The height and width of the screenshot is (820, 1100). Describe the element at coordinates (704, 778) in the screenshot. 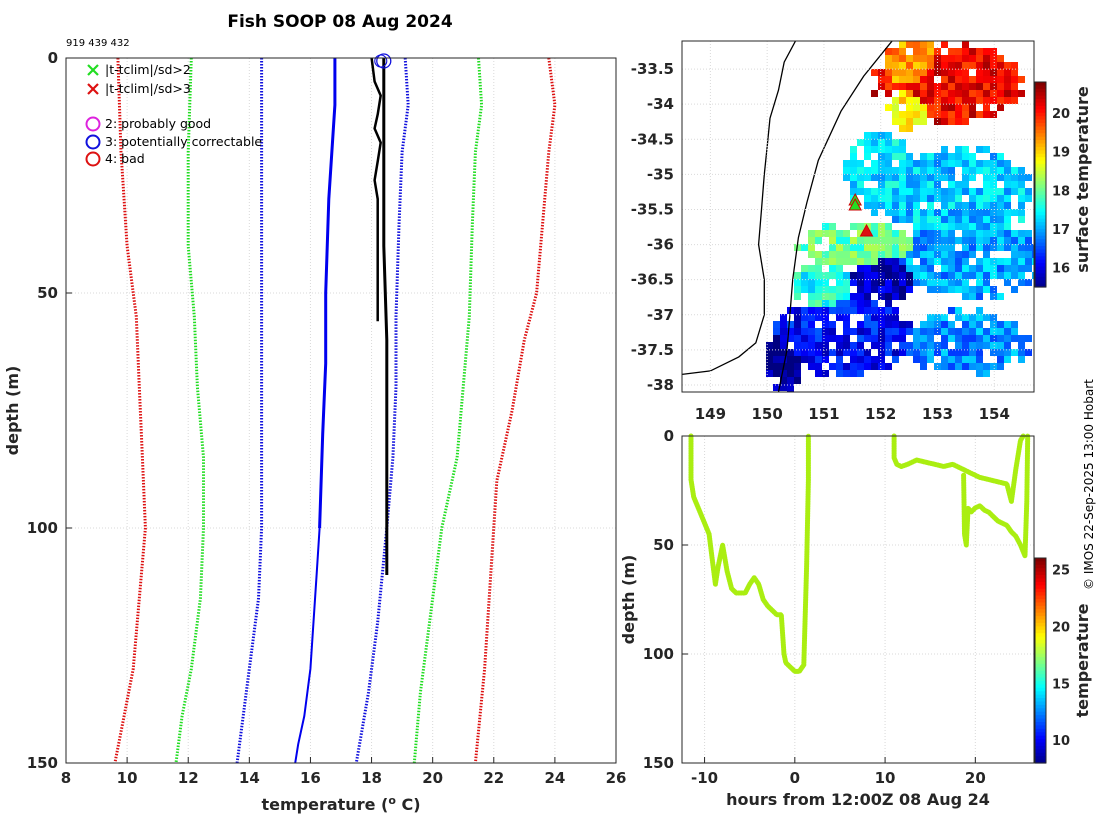

I see `dt-x-tick-label: -10` at that location.